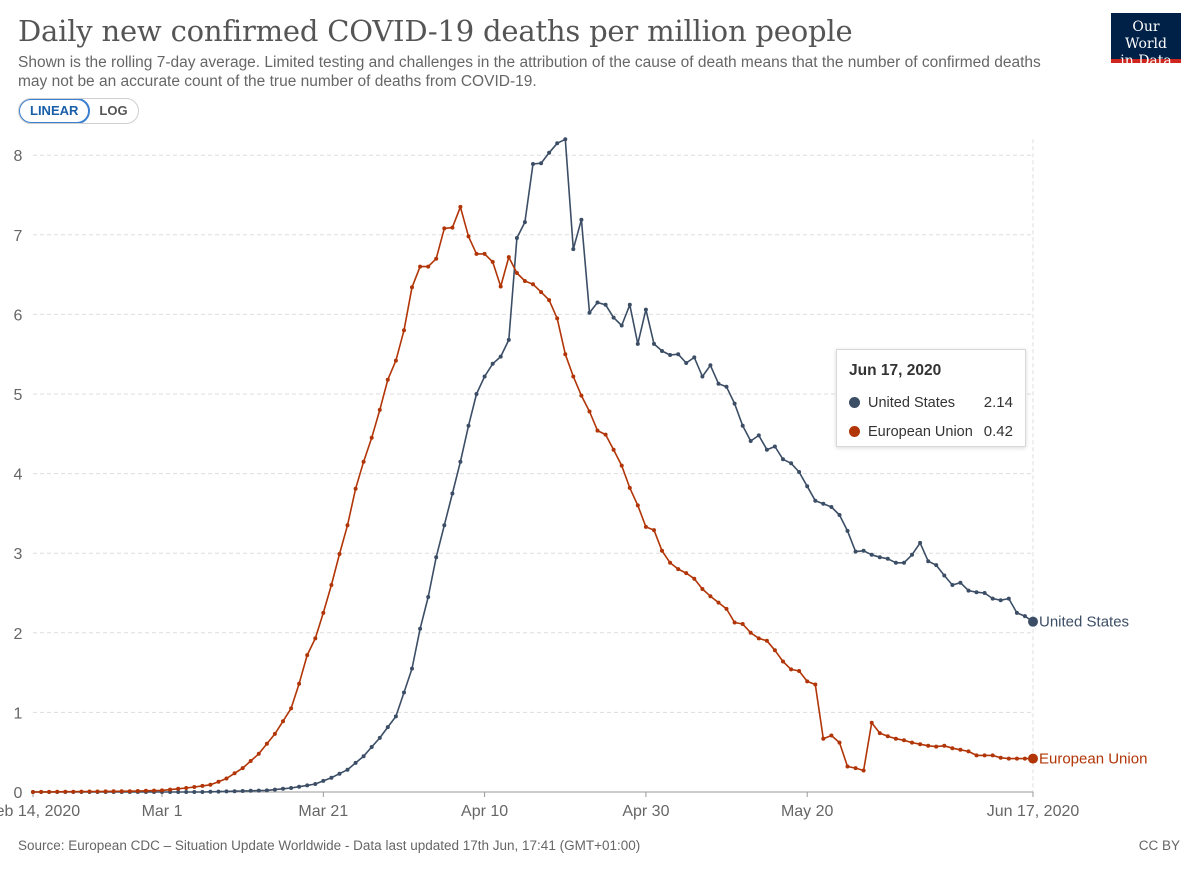 The width and height of the screenshot is (1200, 870). Describe the element at coordinates (1033, 758) in the screenshot. I see `series-1-end-marker` at that location.